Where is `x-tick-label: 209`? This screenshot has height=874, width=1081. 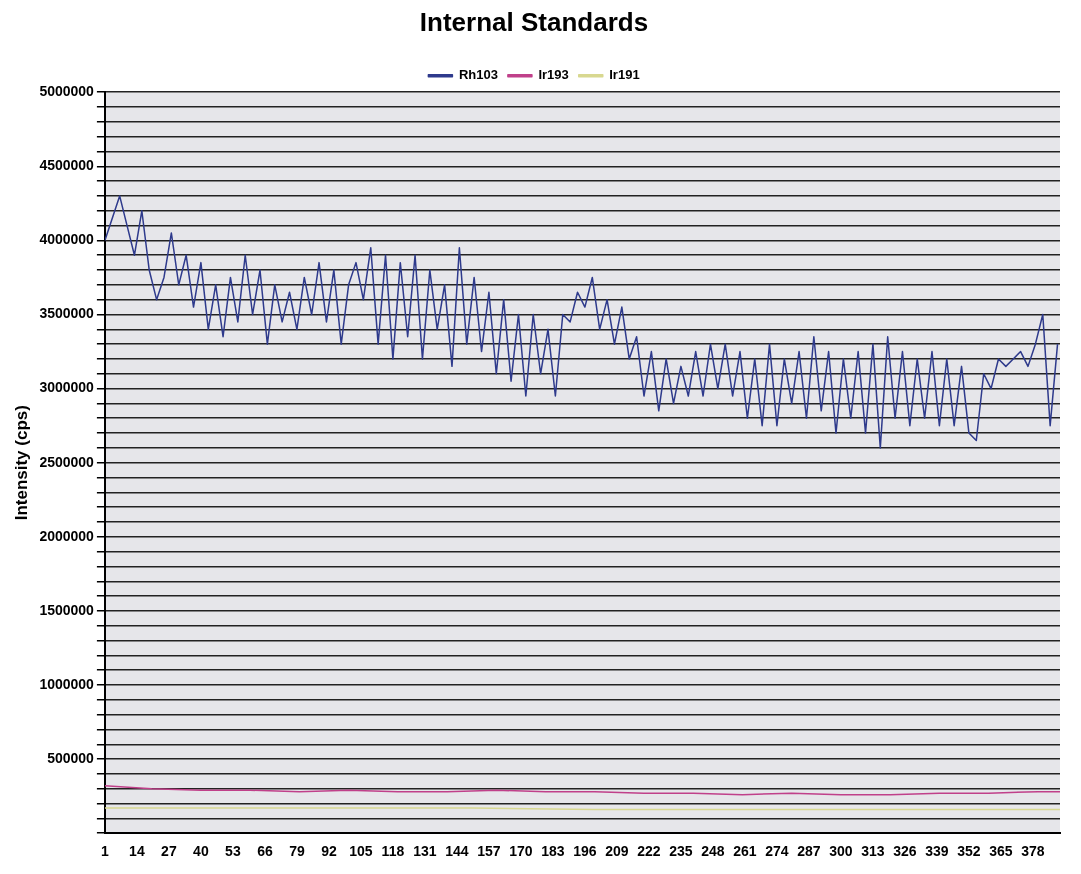
x-tick-label: 209 is located at coordinates (617, 851).